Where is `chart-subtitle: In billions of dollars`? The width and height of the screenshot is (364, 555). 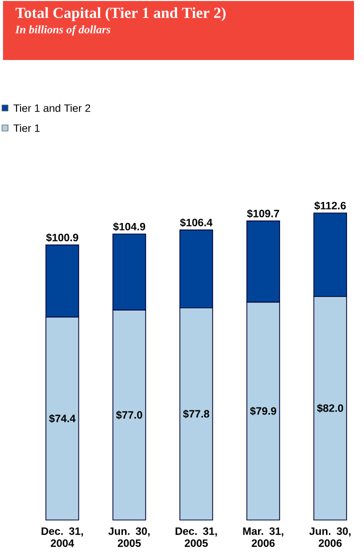 chart-subtitle: In billions of dollars is located at coordinates (62, 30).